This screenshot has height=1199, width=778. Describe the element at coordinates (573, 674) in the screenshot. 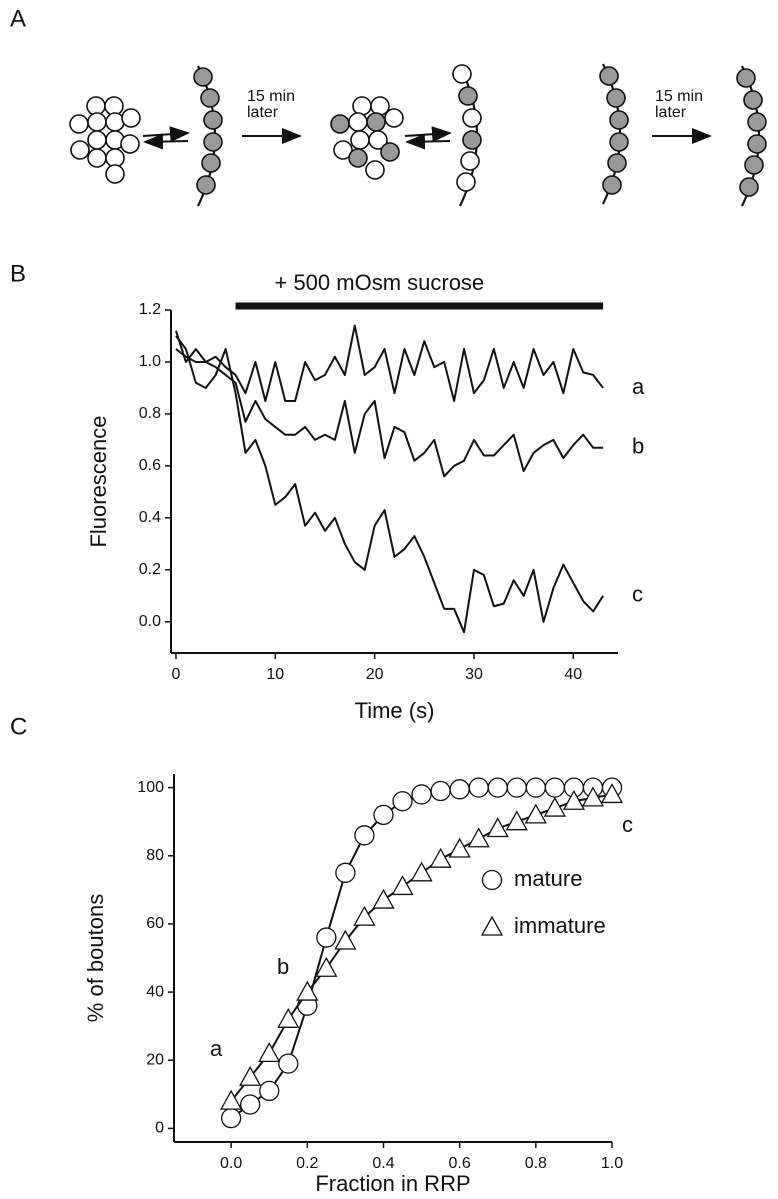

I see `x-tick-label: 40` at that location.